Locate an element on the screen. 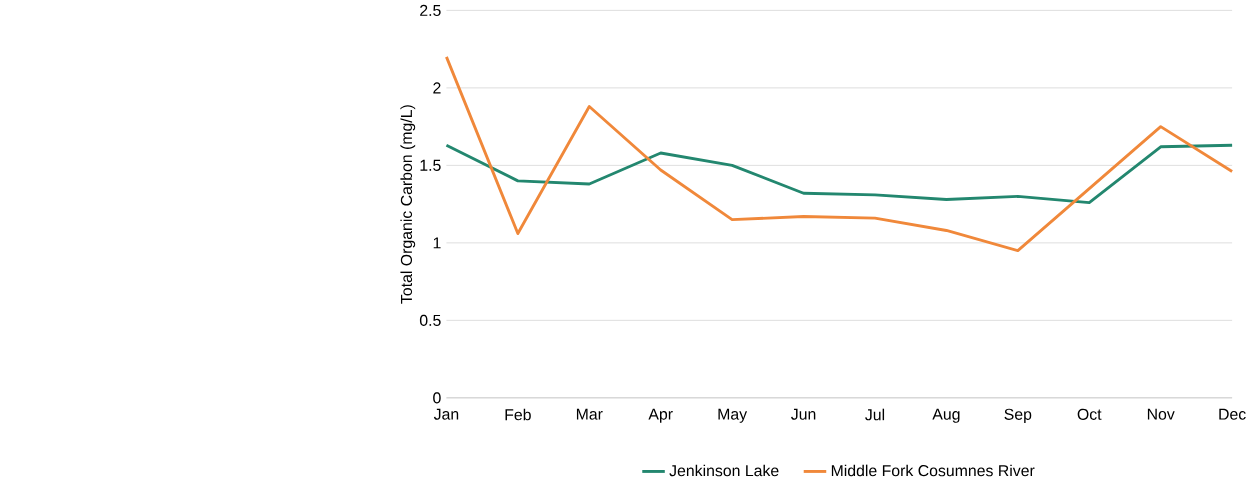 The height and width of the screenshot is (490, 1251). legend-label: Middle Fork Cosumnes River is located at coordinates (933, 470).